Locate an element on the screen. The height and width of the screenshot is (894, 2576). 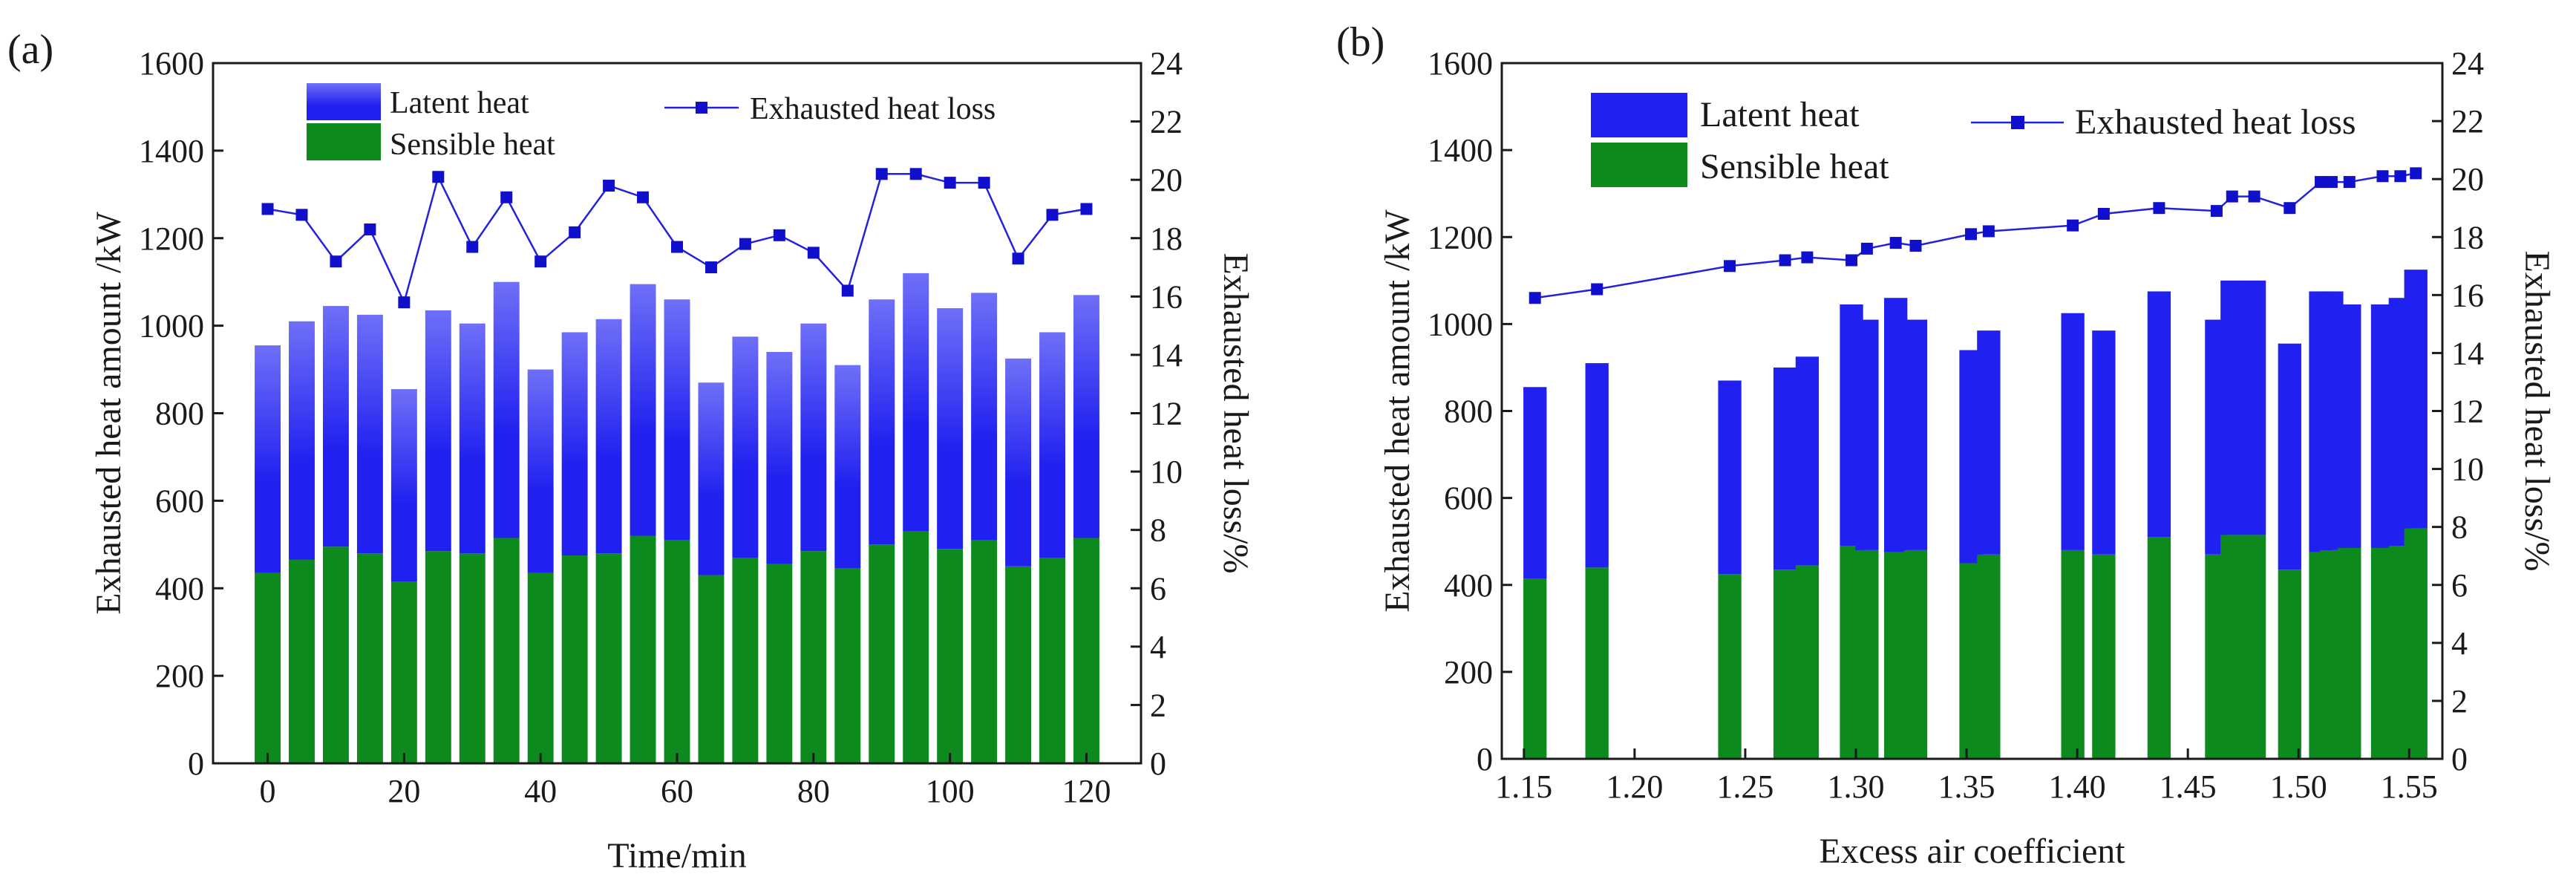
x-tick-label: 1.20 is located at coordinates (1635, 787).